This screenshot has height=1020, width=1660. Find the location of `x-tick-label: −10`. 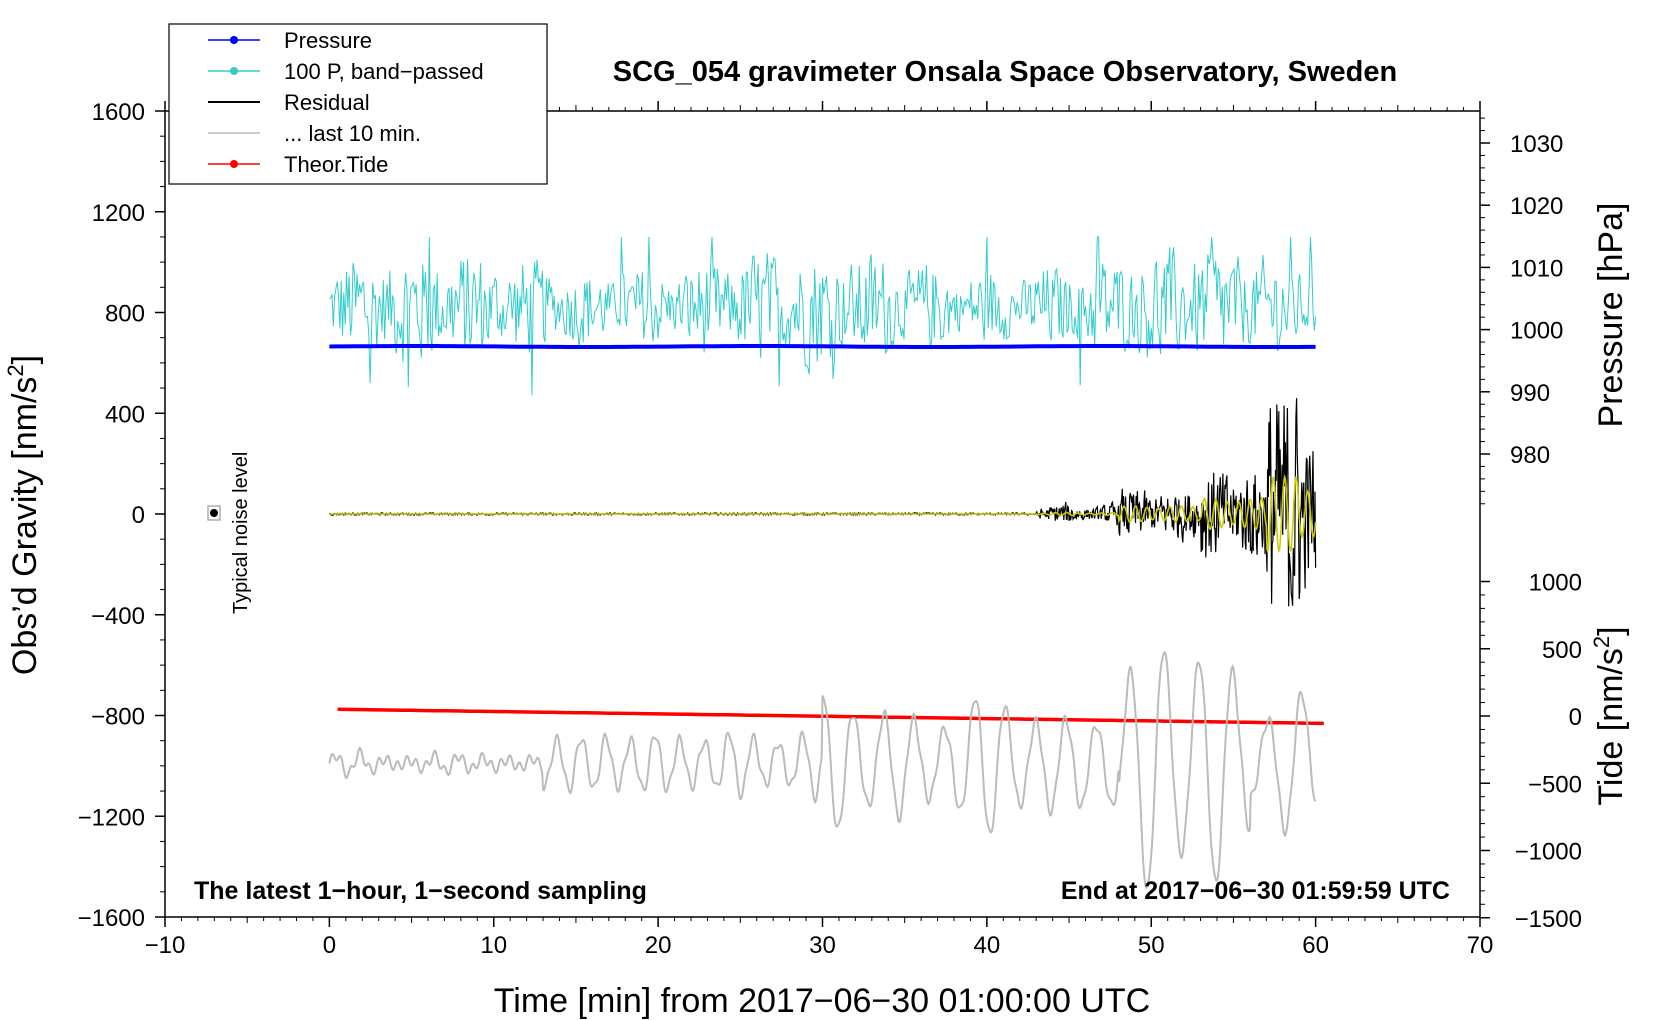

x-tick-label: −10 is located at coordinates (165, 945).